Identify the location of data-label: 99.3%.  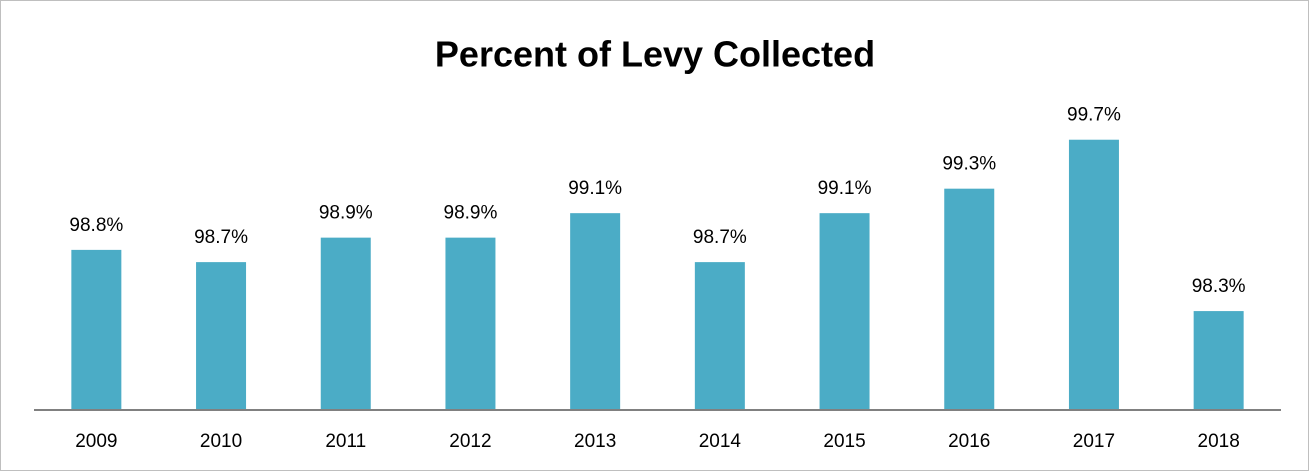
(969, 164).